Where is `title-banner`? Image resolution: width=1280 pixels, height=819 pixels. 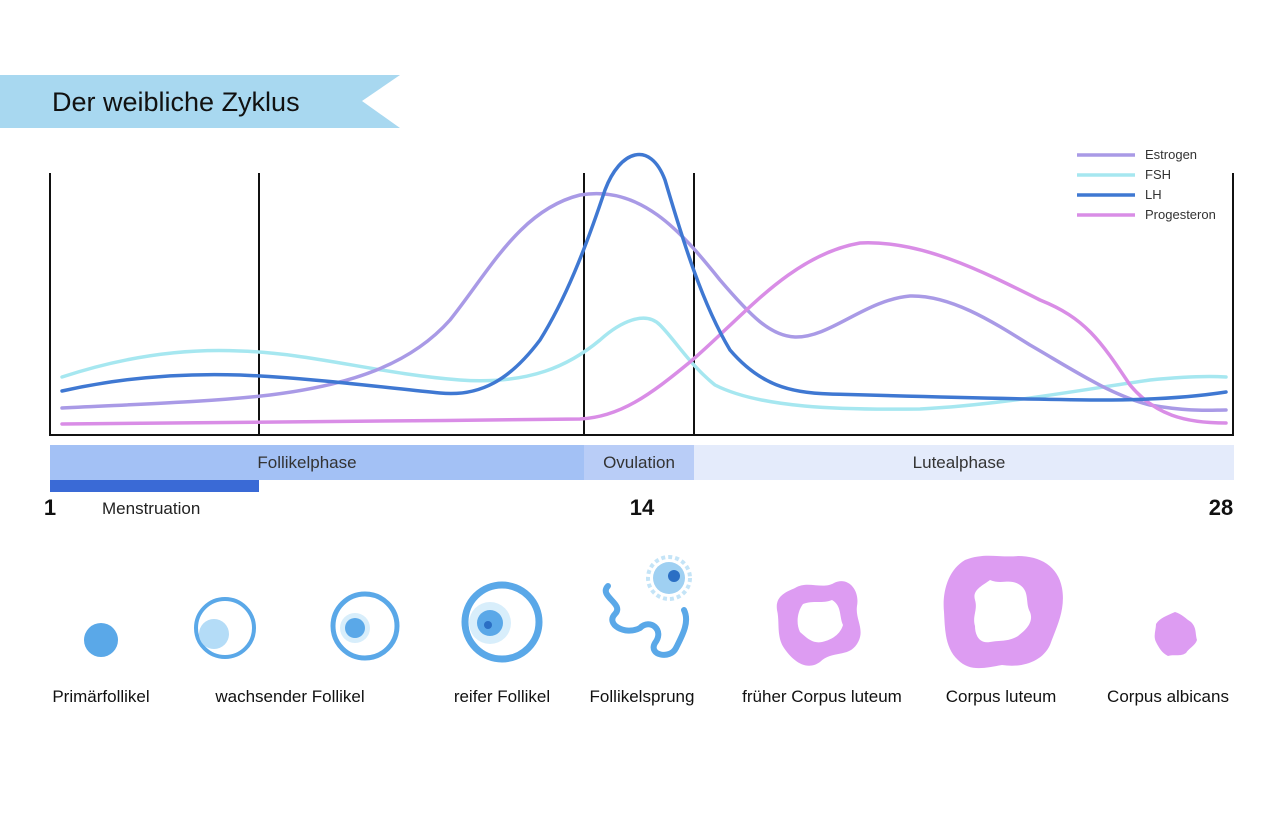 title-banner is located at coordinates (200, 101).